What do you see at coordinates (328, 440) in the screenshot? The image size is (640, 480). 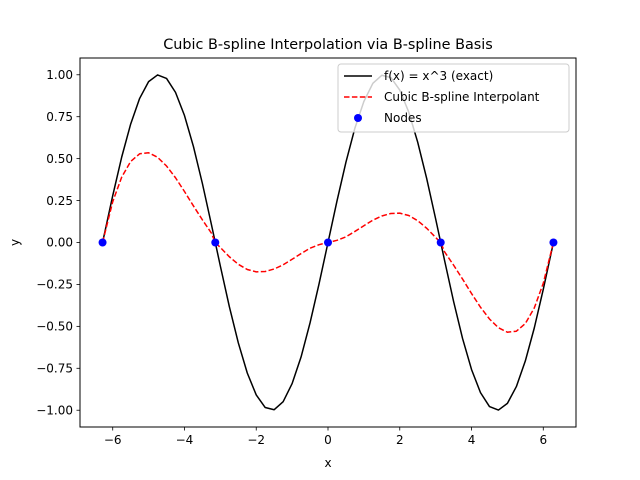 I see `x-tick-label: 0` at bounding box center [328, 440].